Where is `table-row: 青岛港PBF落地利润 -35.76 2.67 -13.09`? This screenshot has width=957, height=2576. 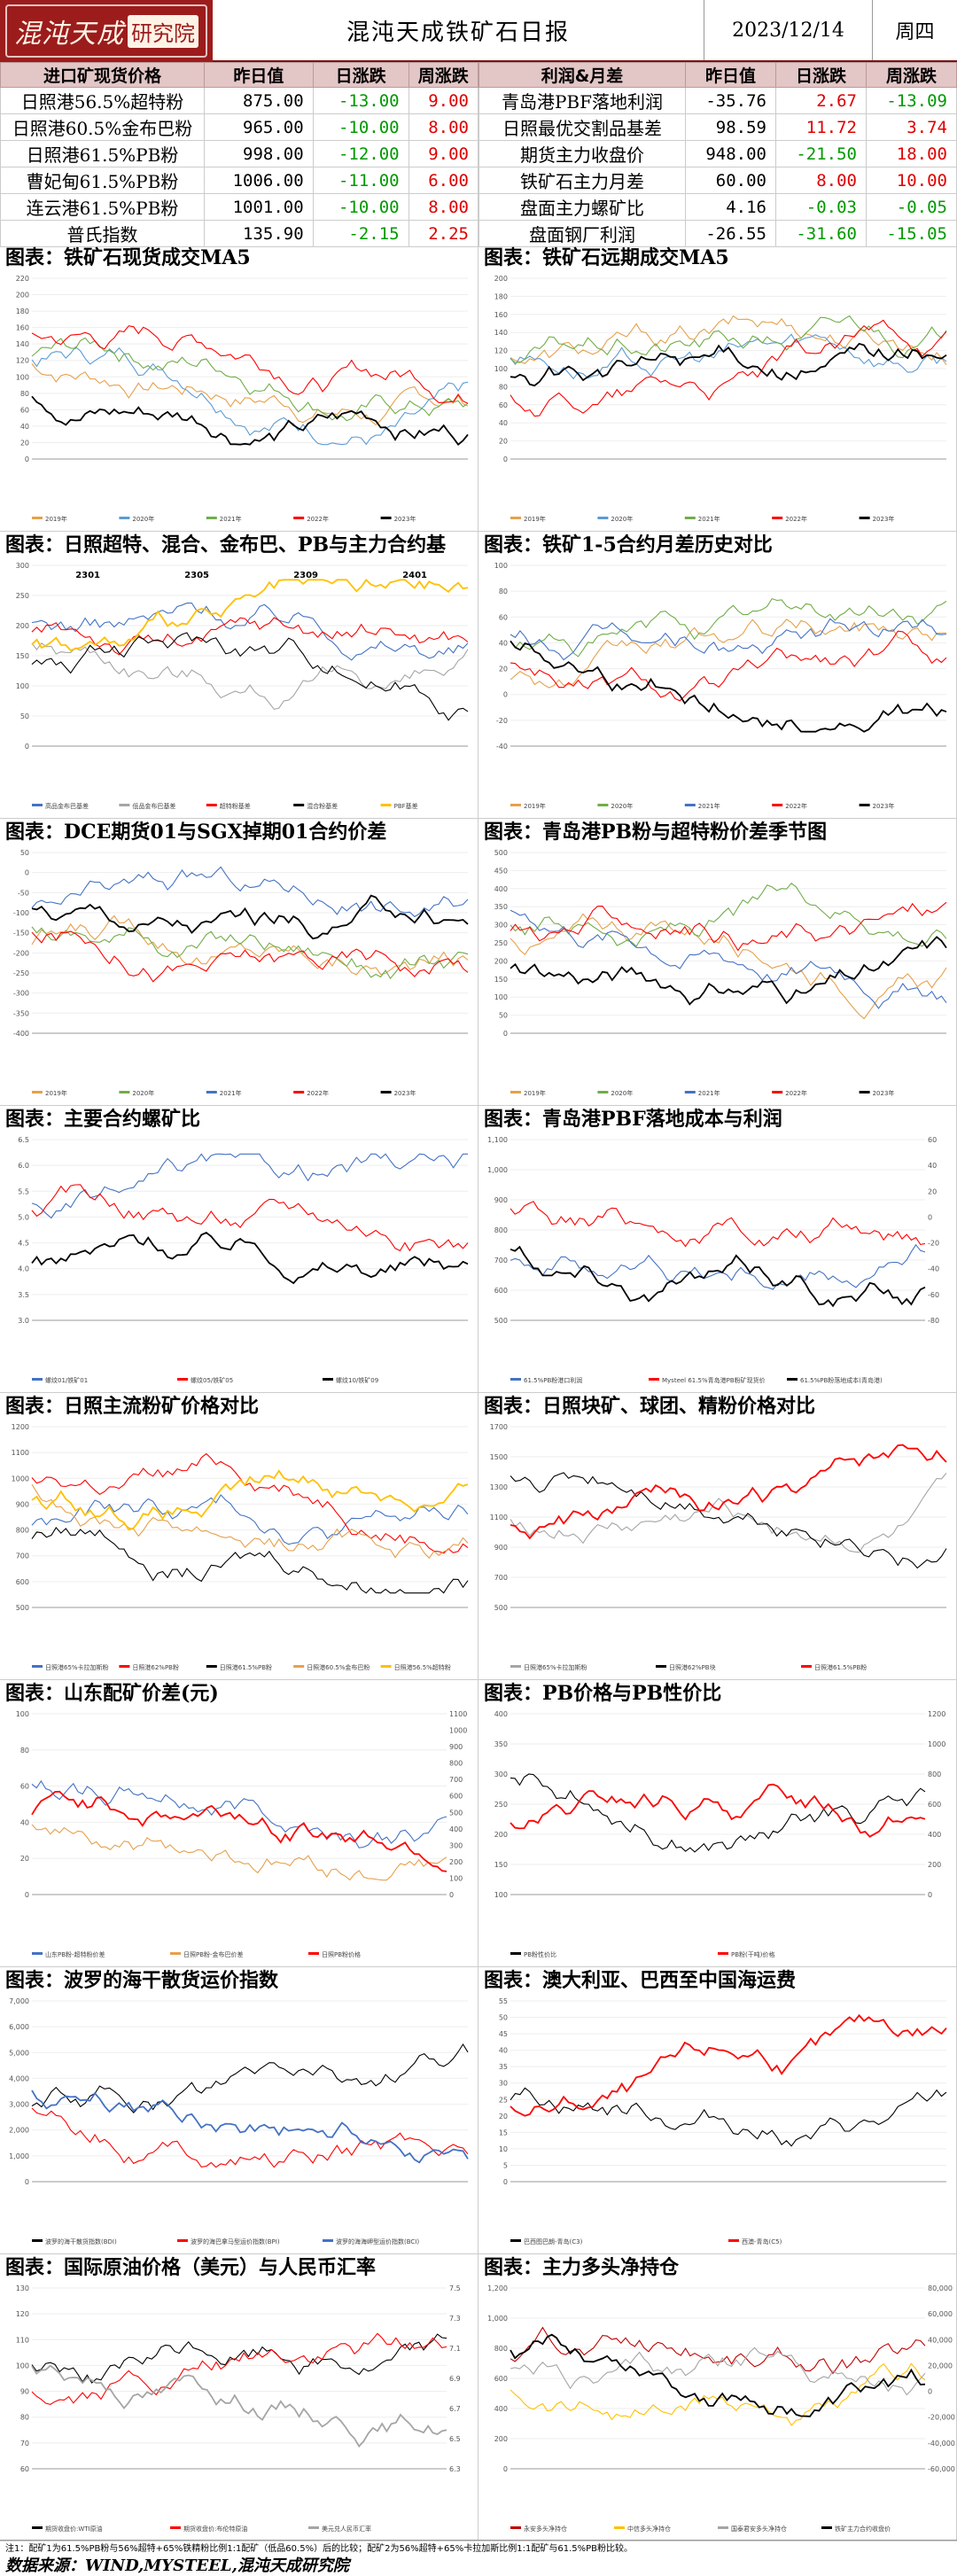
table-row: 青岛港PBF落地利润 -35.76 2.67 -13.09 is located at coordinates (717, 101).